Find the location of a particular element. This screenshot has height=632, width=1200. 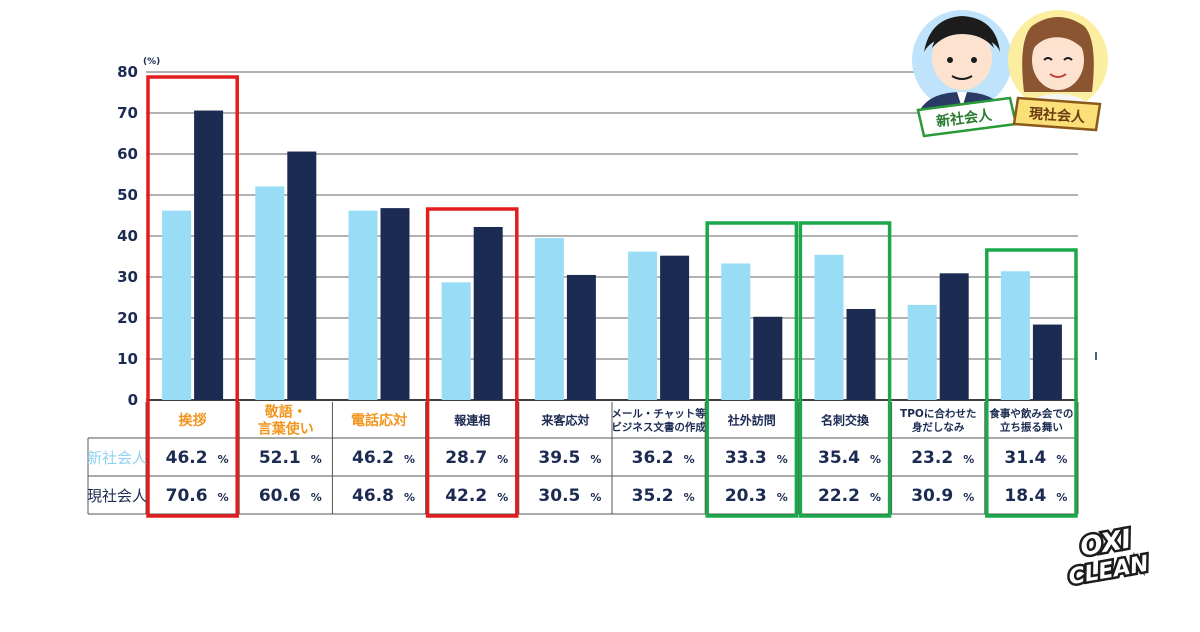

new-worker-avatar is located at coordinates (962, 60).